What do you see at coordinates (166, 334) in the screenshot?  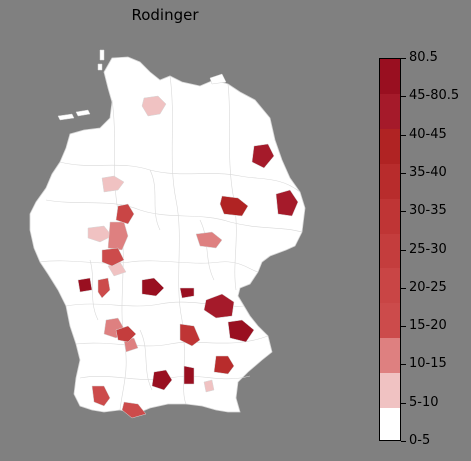 I see `top-bin-districts` at bounding box center [166, 334].